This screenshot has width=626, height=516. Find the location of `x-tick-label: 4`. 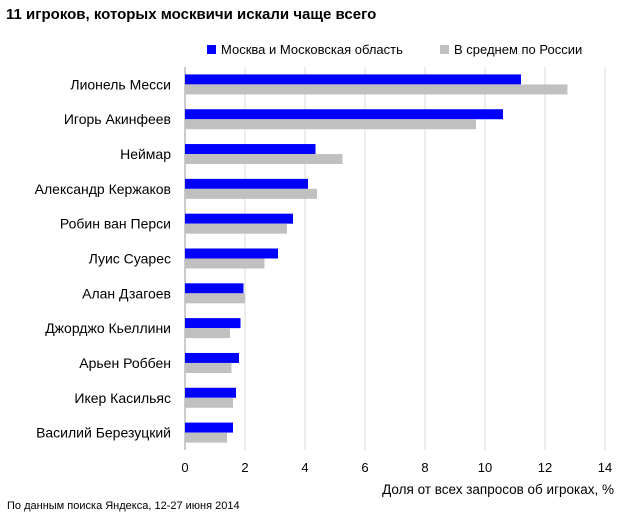

x-tick-label: 4 is located at coordinates (304, 467).